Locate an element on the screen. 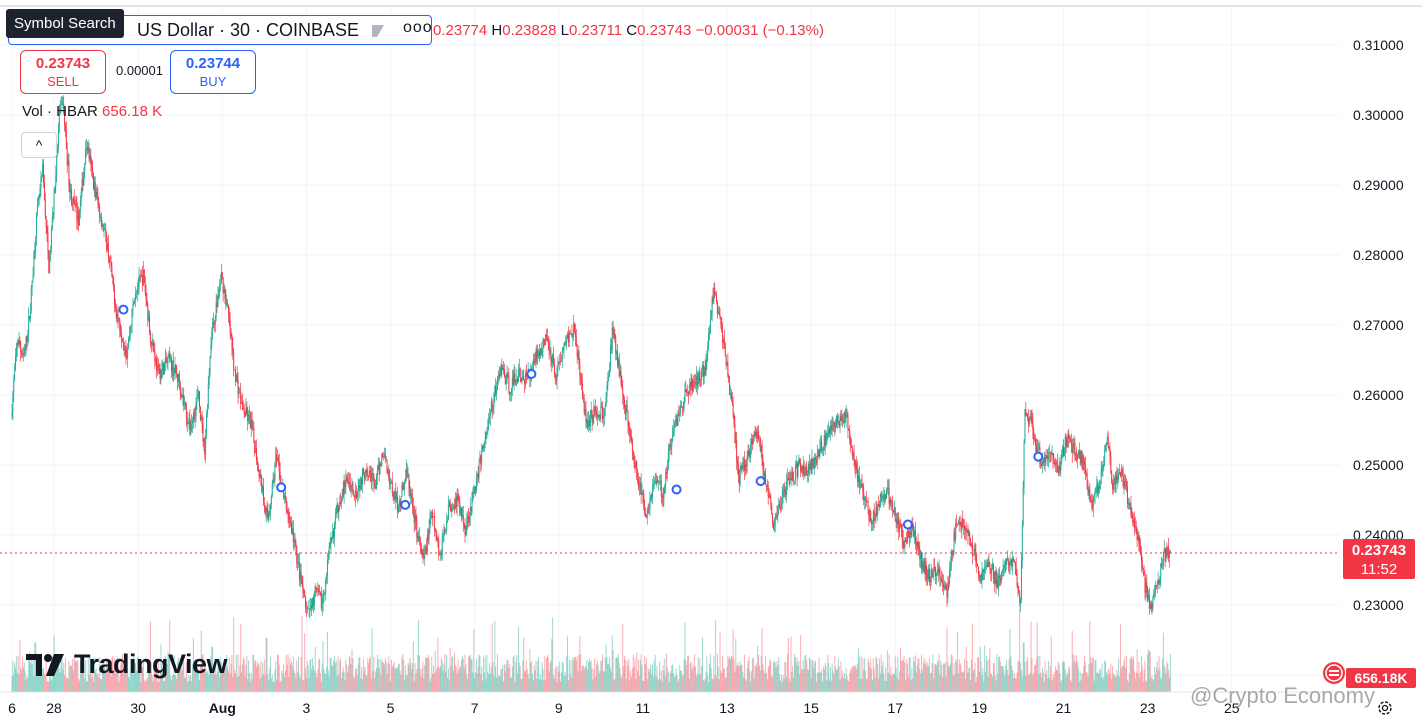 This screenshot has height=723, width=1422. tradingview-badge-icon is located at coordinates (1334, 673).